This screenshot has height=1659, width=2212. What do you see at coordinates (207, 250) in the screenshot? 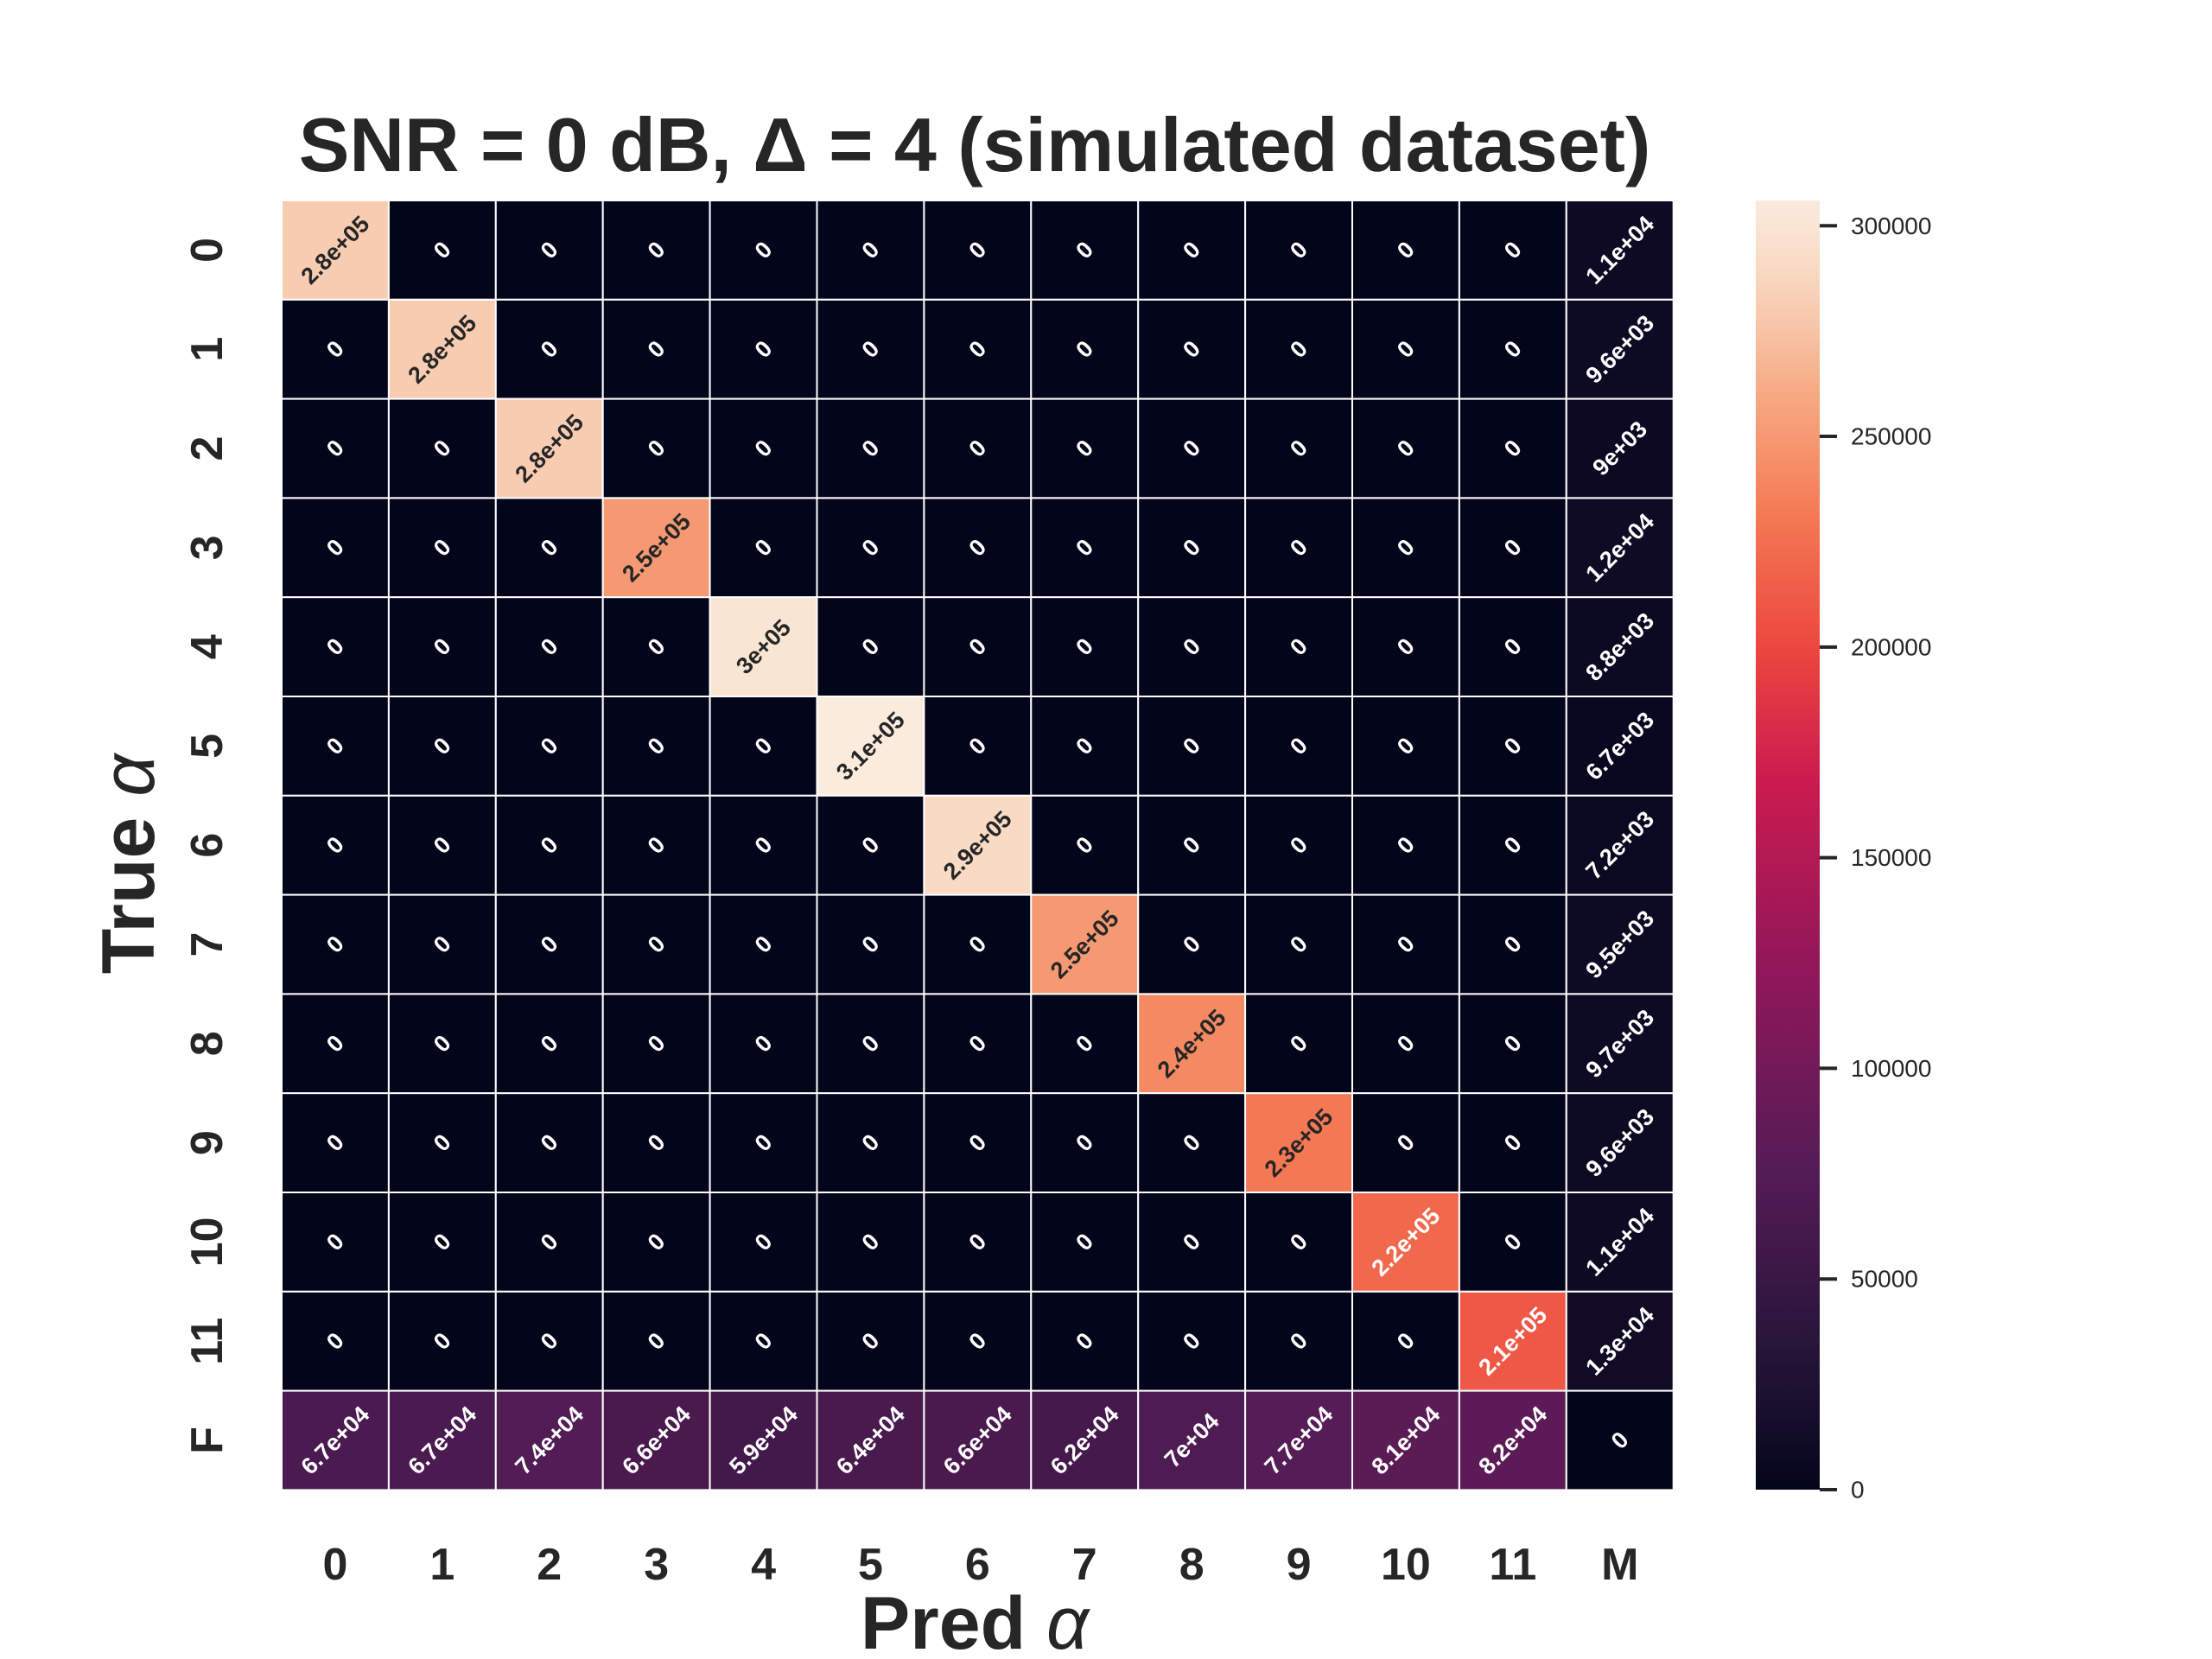
I see `y-tick-label: 0` at bounding box center [207, 250].